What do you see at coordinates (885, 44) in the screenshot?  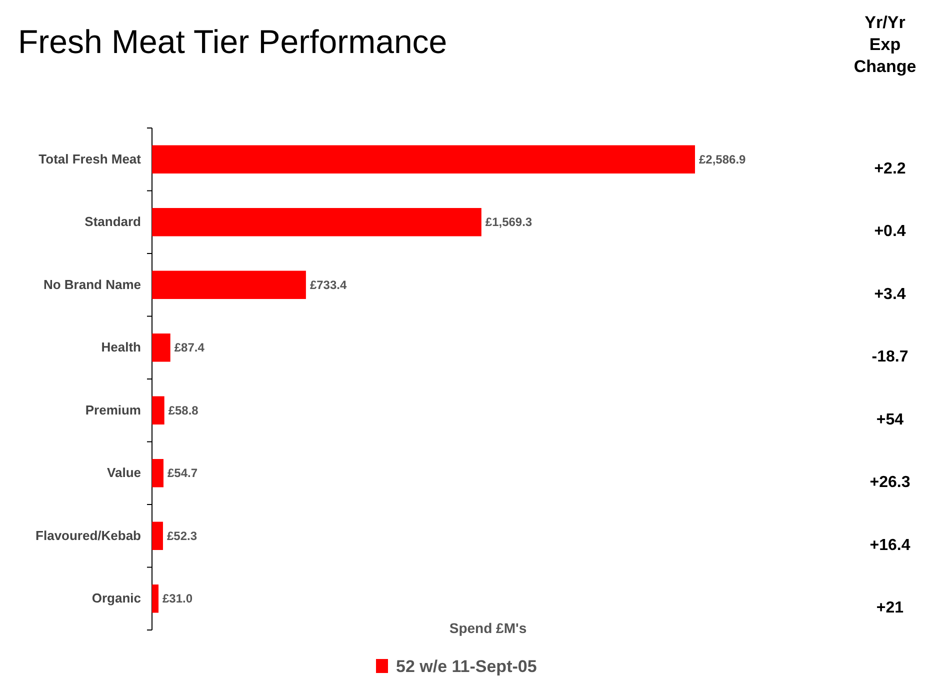 I see `text: Yr/Yr Exp Change` at bounding box center [885, 44].